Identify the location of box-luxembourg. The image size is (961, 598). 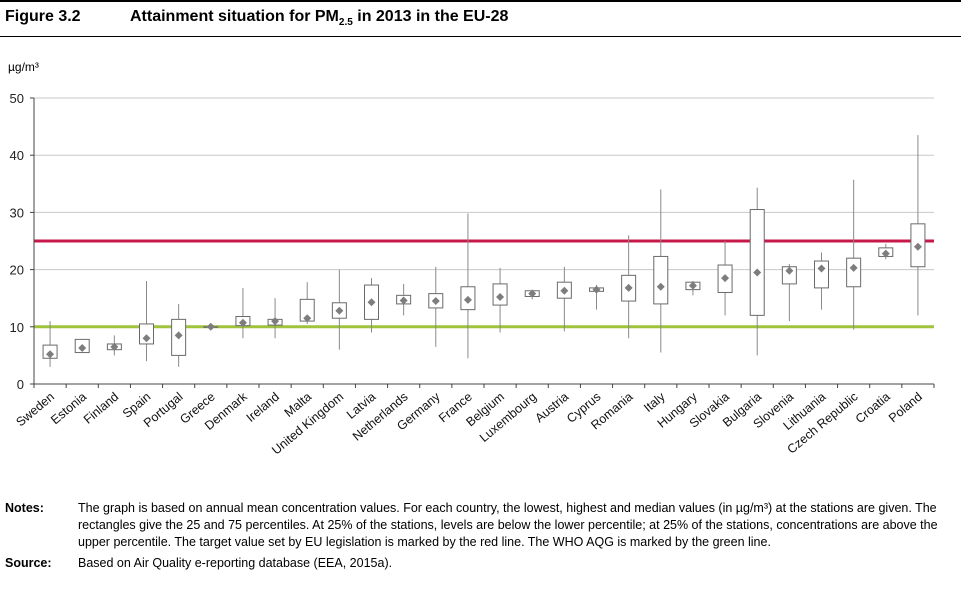
(532, 294).